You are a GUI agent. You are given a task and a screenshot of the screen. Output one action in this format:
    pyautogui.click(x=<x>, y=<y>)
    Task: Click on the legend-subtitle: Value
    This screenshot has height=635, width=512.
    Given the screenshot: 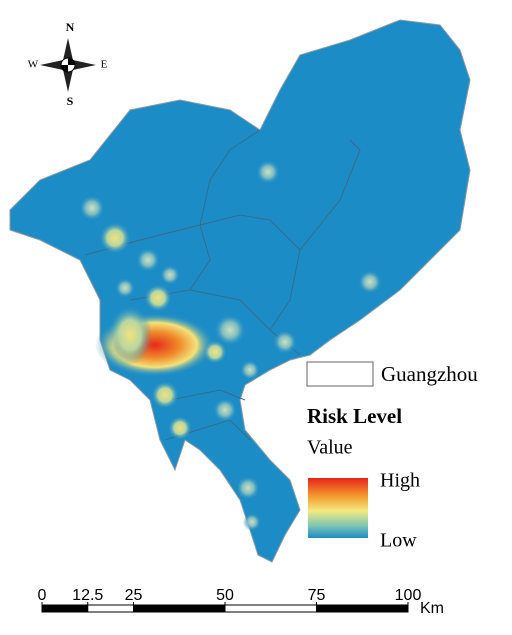 What is the action you would take?
    pyautogui.click(x=330, y=448)
    